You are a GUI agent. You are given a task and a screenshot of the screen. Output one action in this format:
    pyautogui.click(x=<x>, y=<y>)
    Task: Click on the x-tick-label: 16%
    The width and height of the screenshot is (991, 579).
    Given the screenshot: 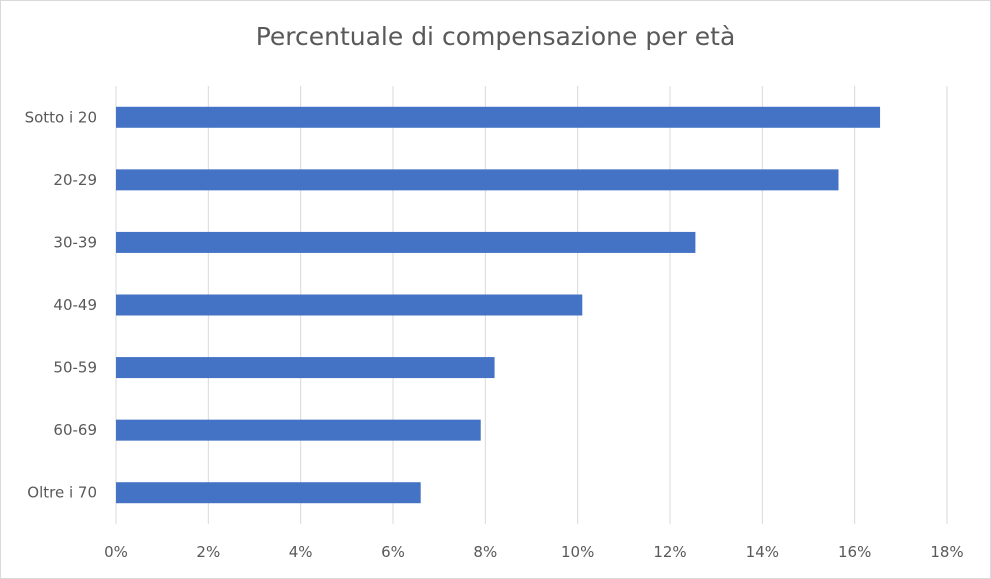 What is the action you would take?
    pyautogui.click(x=854, y=552)
    